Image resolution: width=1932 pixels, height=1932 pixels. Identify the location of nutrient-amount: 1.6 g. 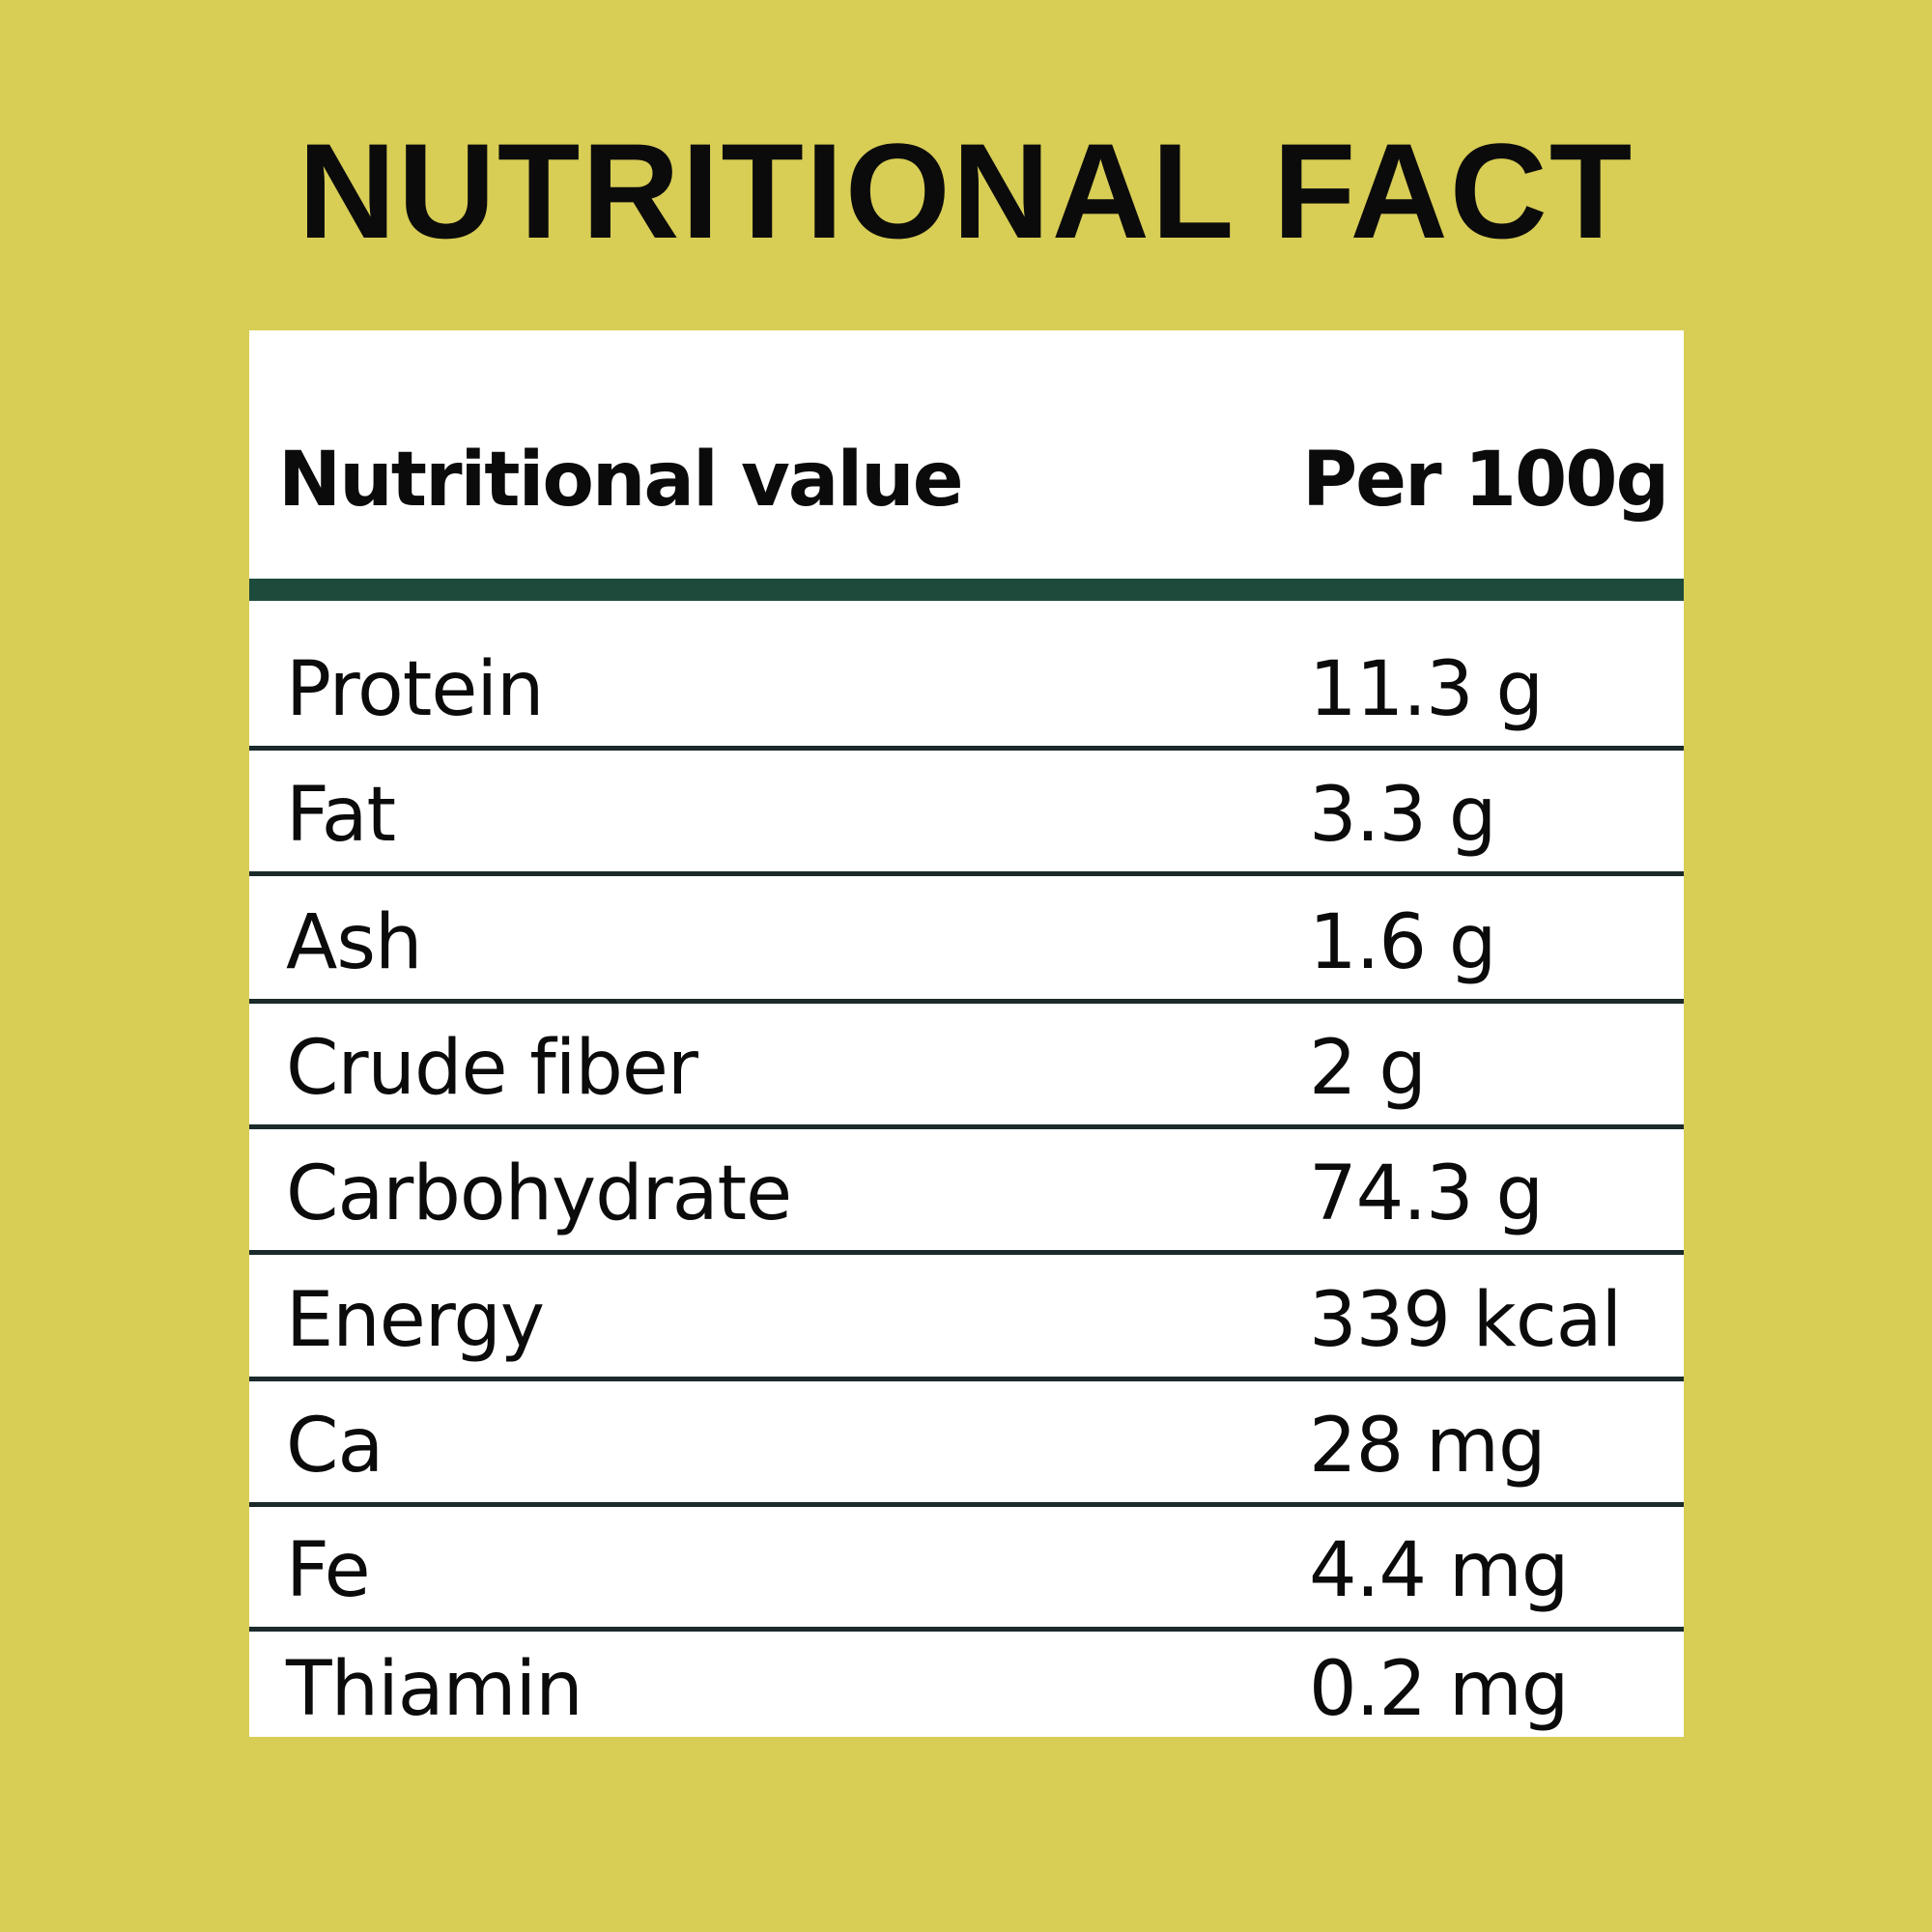
(1402, 942).